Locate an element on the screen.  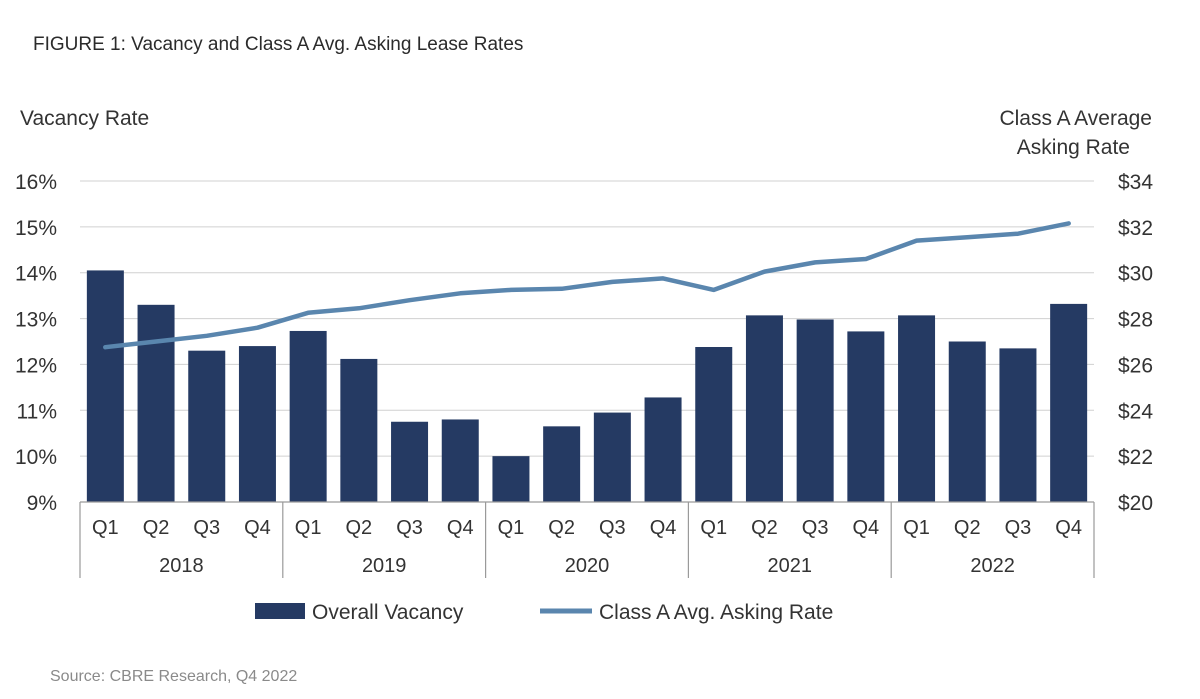
left-tick-label: 11% is located at coordinates (37, 411).